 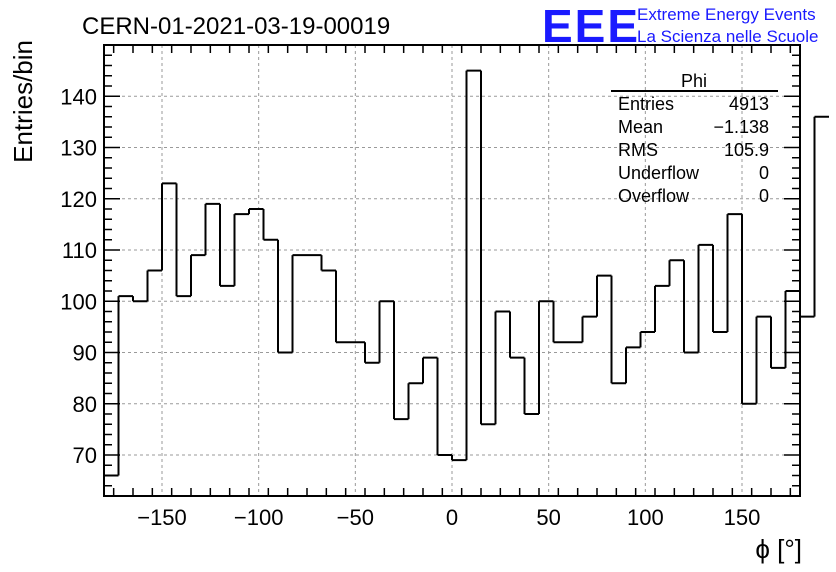 What do you see at coordinates (646, 104) in the screenshot?
I see `stats-row-label: Entries` at bounding box center [646, 104].